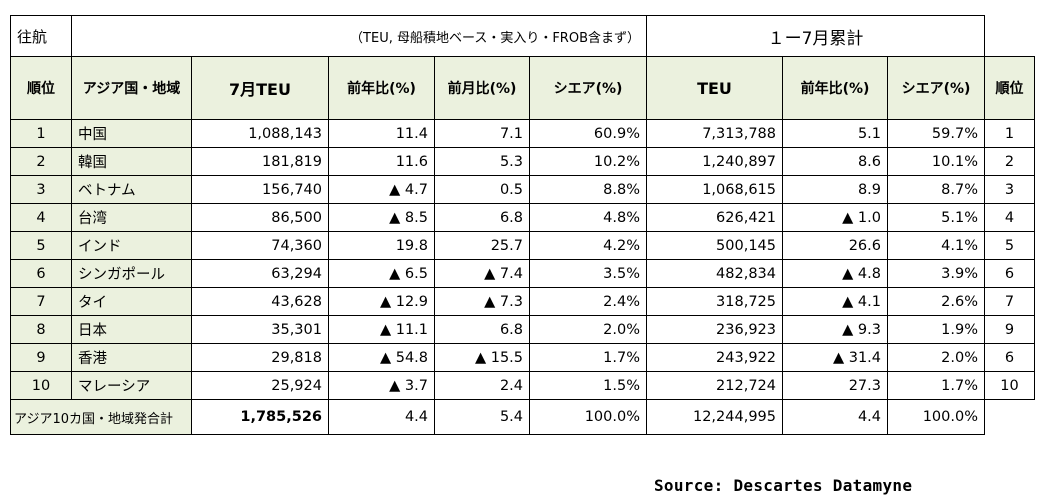 The image size is (1041, 502). I want to click on cell-cum-teu: 500,145, so click(714, 245).